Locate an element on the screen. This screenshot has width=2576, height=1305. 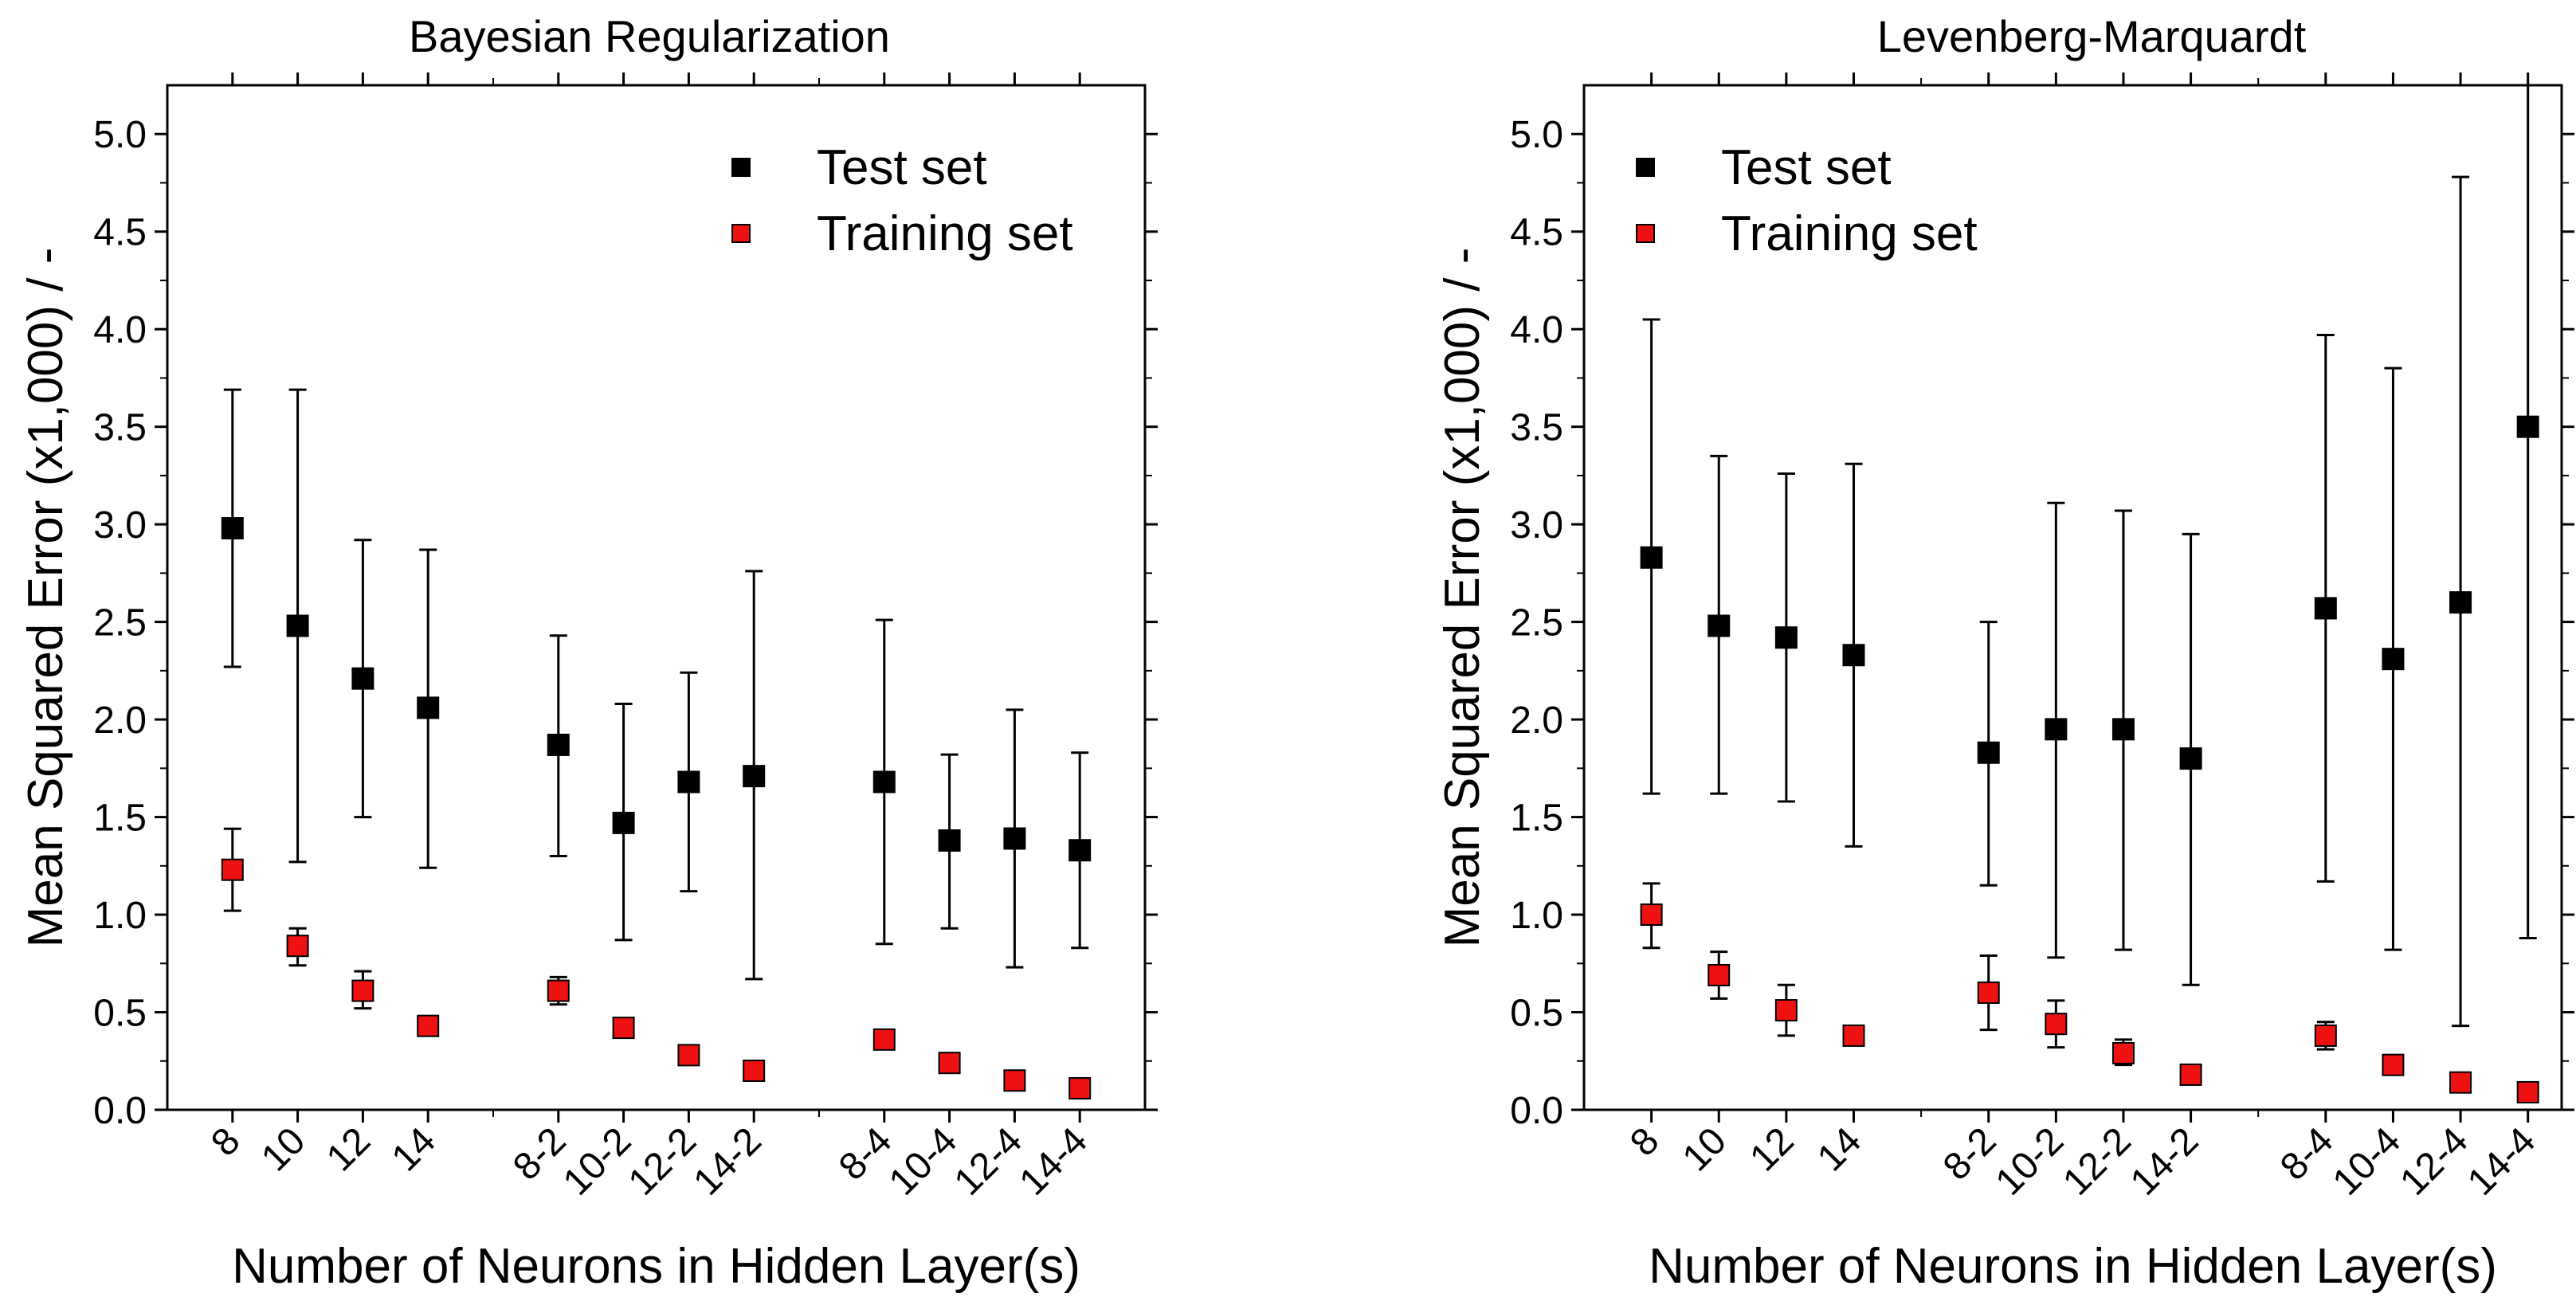
y-tick-label: 3.5 is located at coordinates (120, 428).